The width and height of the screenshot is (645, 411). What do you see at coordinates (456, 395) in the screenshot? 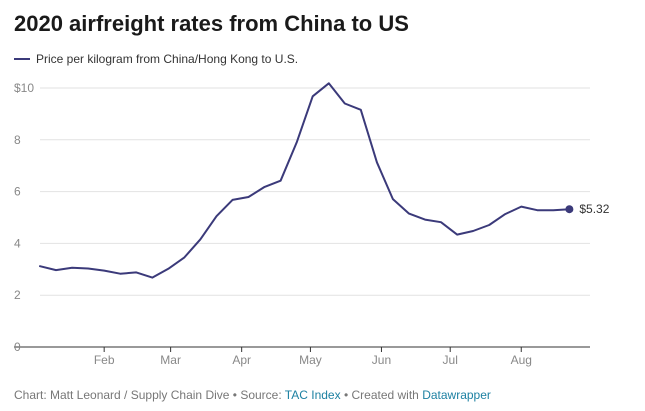
I see `datawrapper-link: Datawrapper` at bounding box center [456, 395].